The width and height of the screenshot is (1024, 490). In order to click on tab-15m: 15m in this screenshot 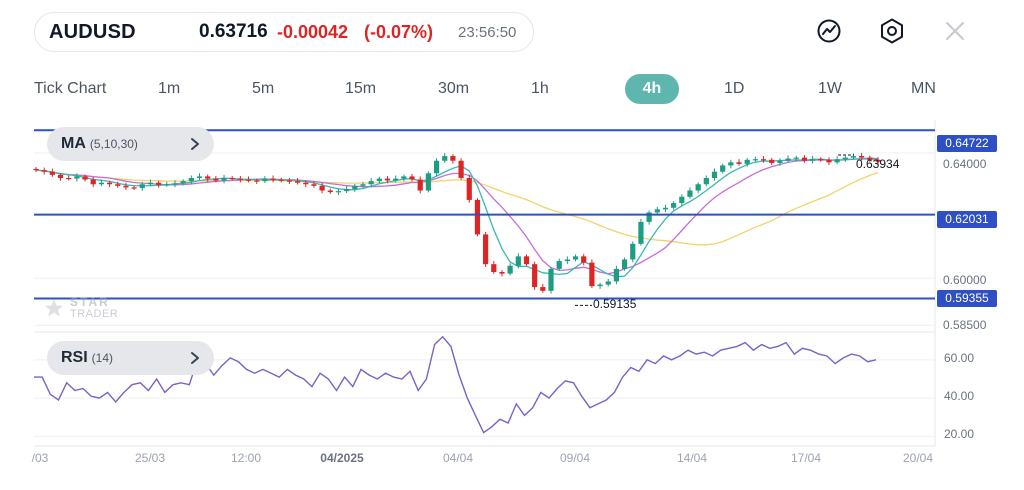, I will do `click(361, 88)`.